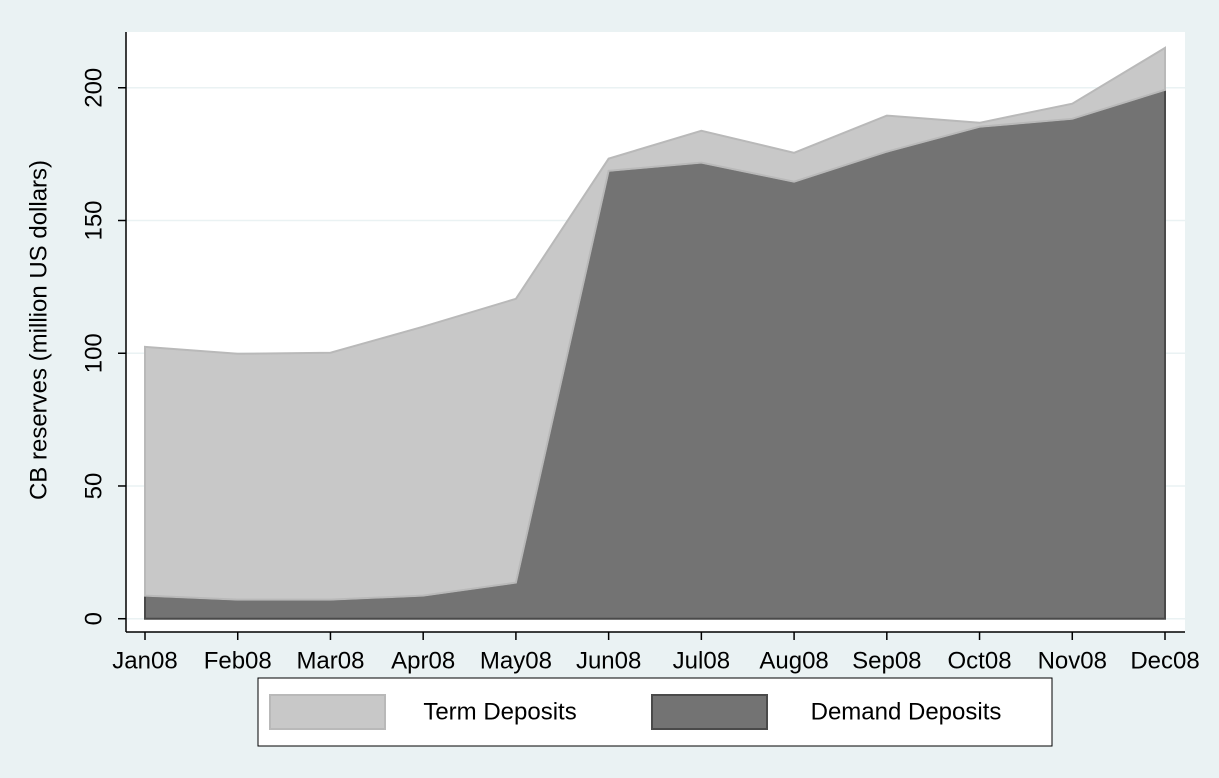 The height and width of the screenshot is (778, 1219). Describe the element at coordinates (499, 711) in the screenshot. I see `legend-label: Term Deposits` at that location.